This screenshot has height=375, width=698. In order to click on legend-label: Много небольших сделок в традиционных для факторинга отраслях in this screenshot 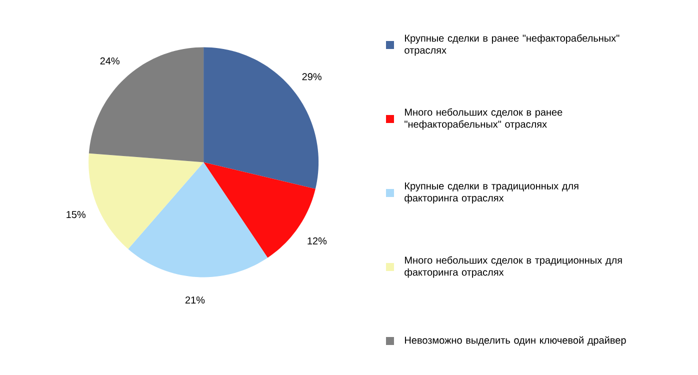, I will do `click(513, 267)`.